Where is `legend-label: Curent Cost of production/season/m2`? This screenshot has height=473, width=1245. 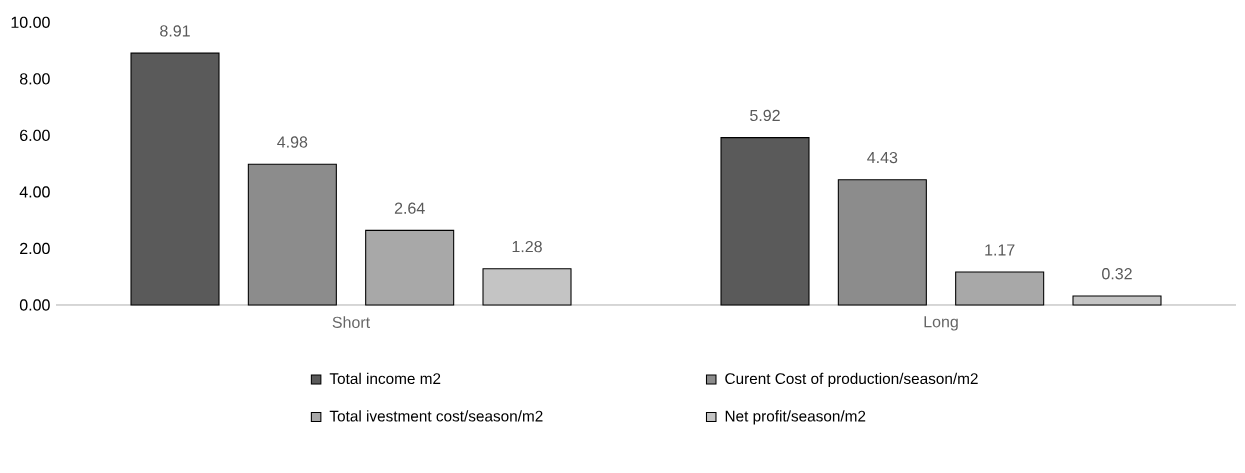 legend-label: Curent Cost of production/season/m2 is located at coordinates (851, 380).